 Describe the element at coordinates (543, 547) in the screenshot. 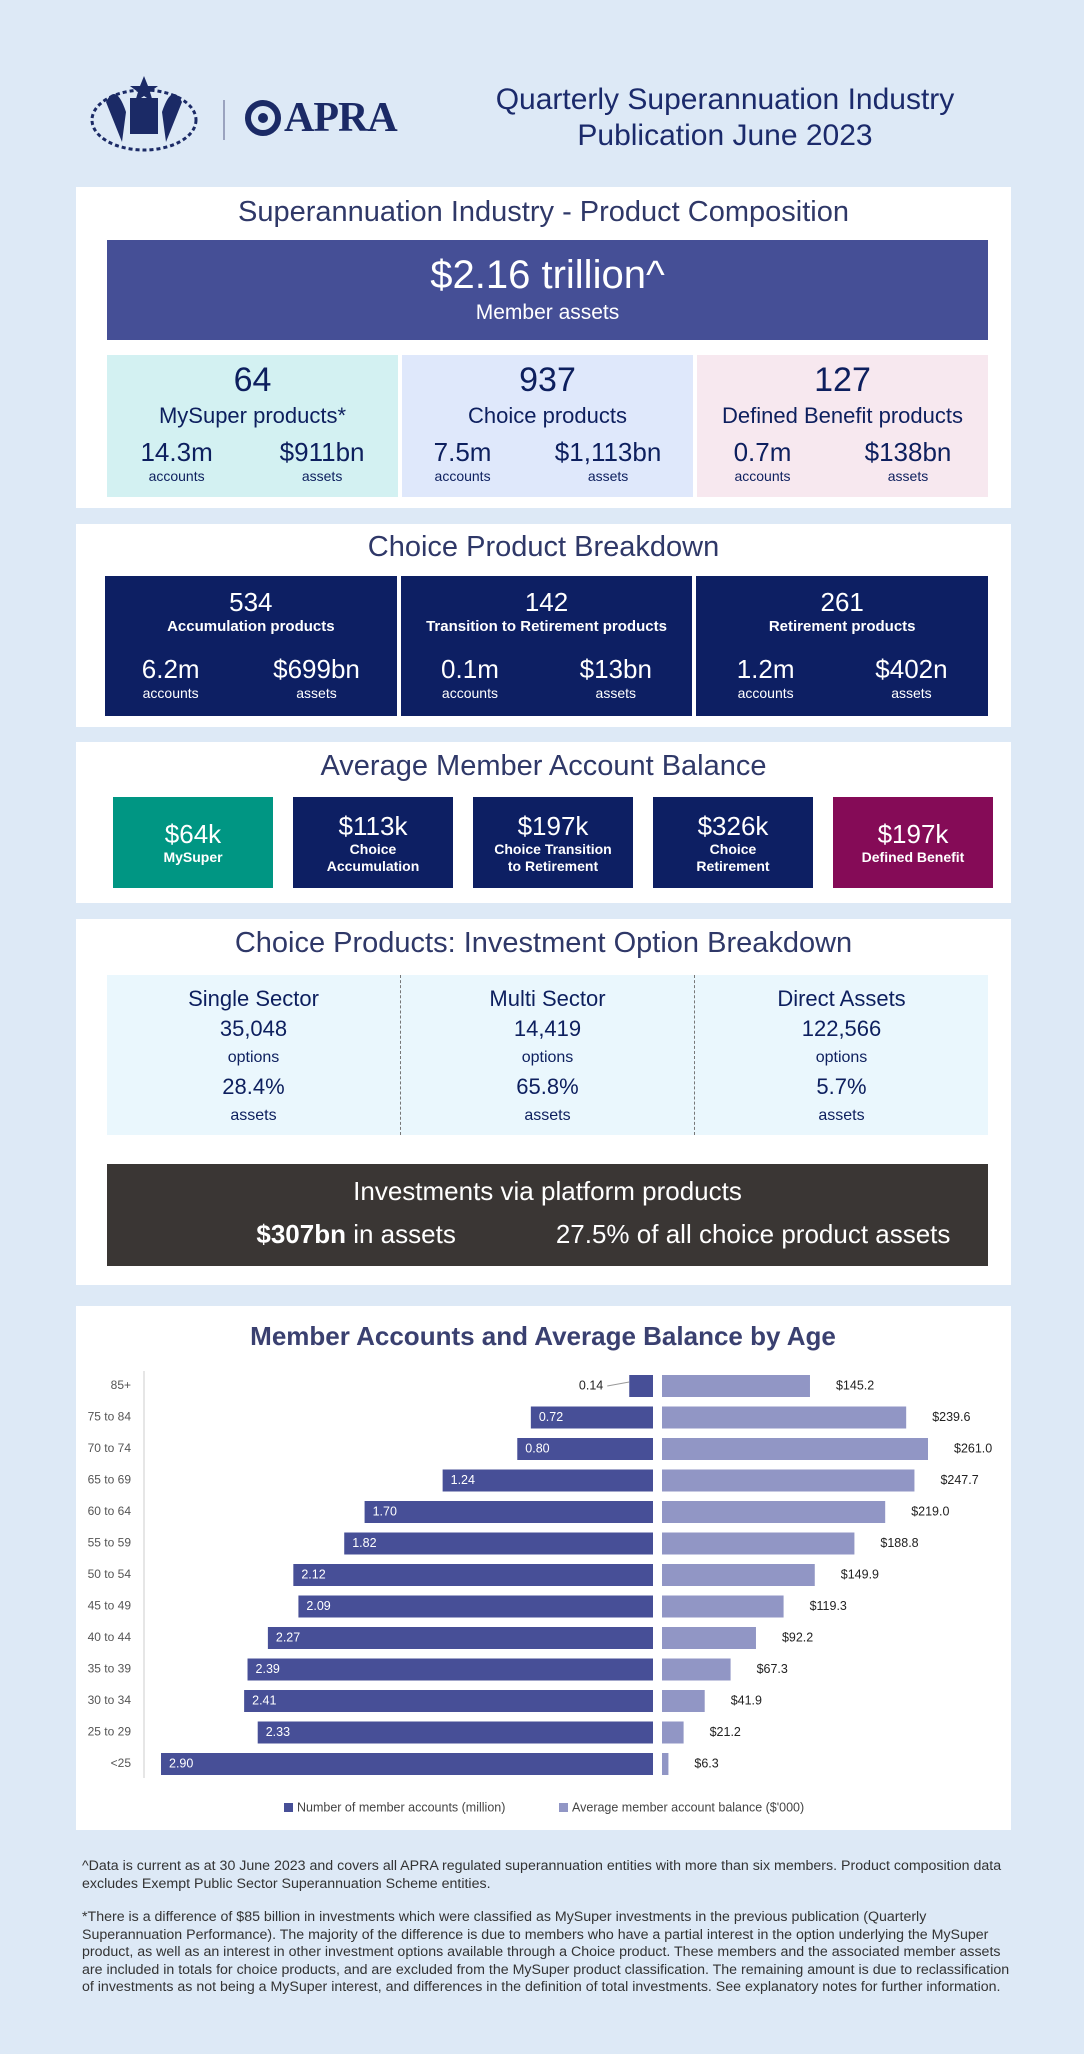

I see `panel-title: Choice Product Breakdown` at that location.